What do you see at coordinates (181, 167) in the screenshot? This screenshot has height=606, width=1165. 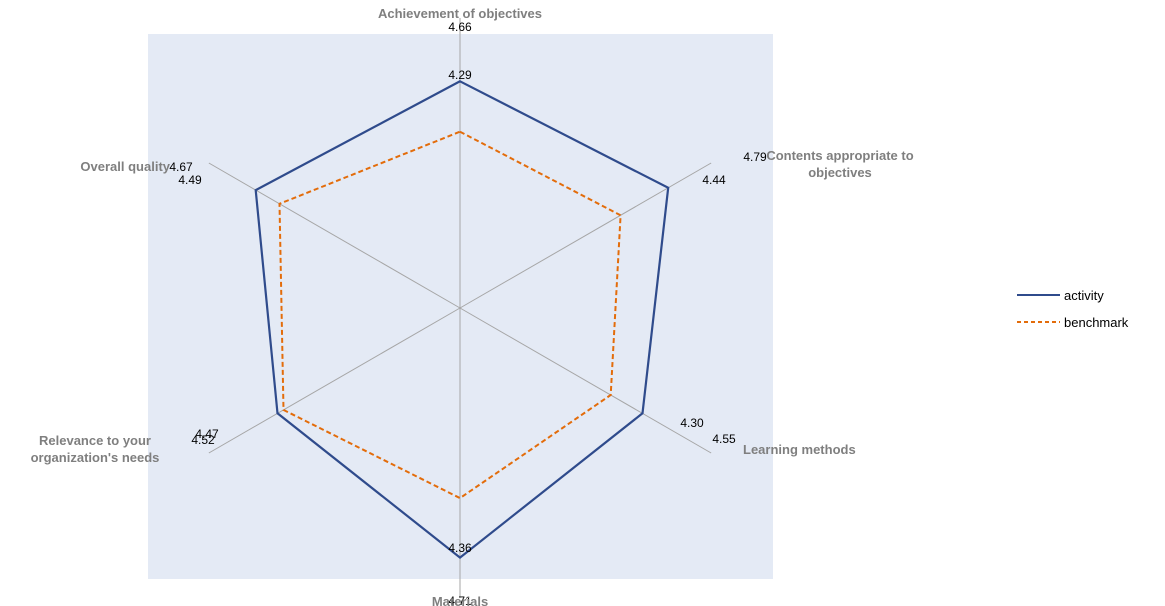 I see `tick-label-5-0: 4.67` at bounding box center [181, 167].